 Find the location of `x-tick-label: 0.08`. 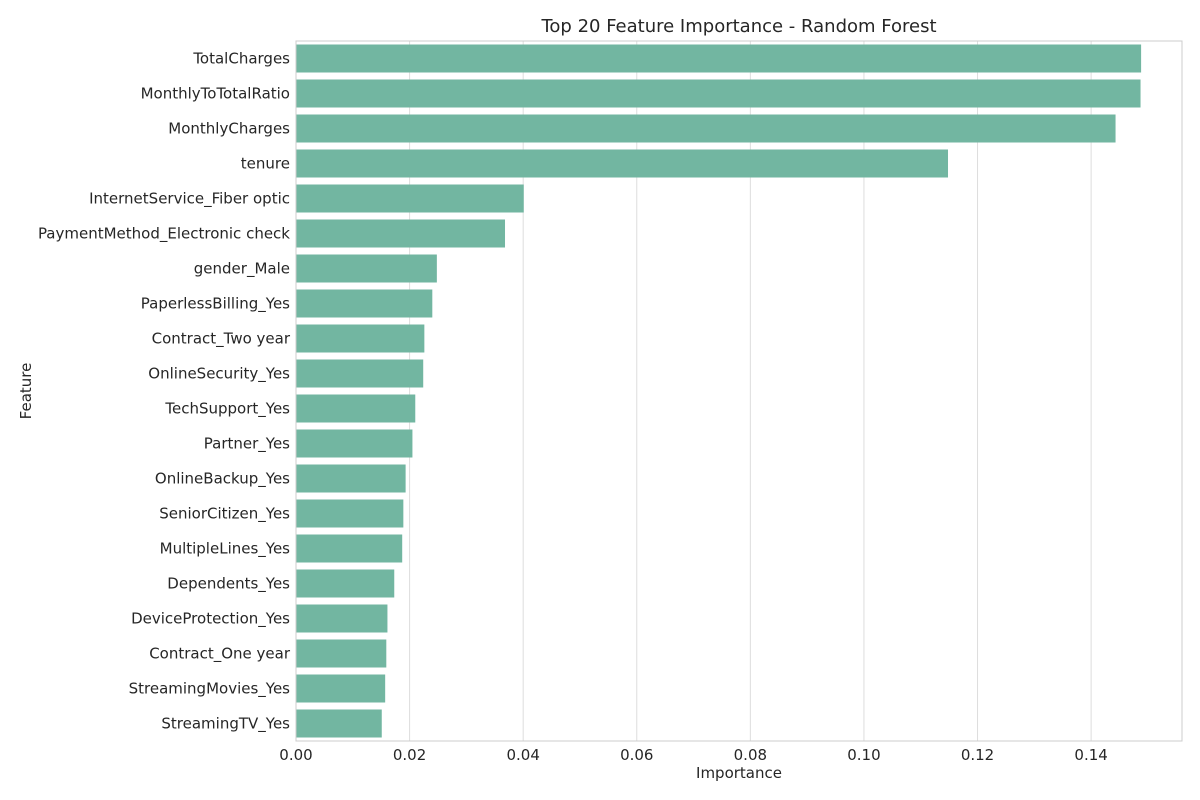

x-tick-label: 0.08 is located at coordinates (750, 755).